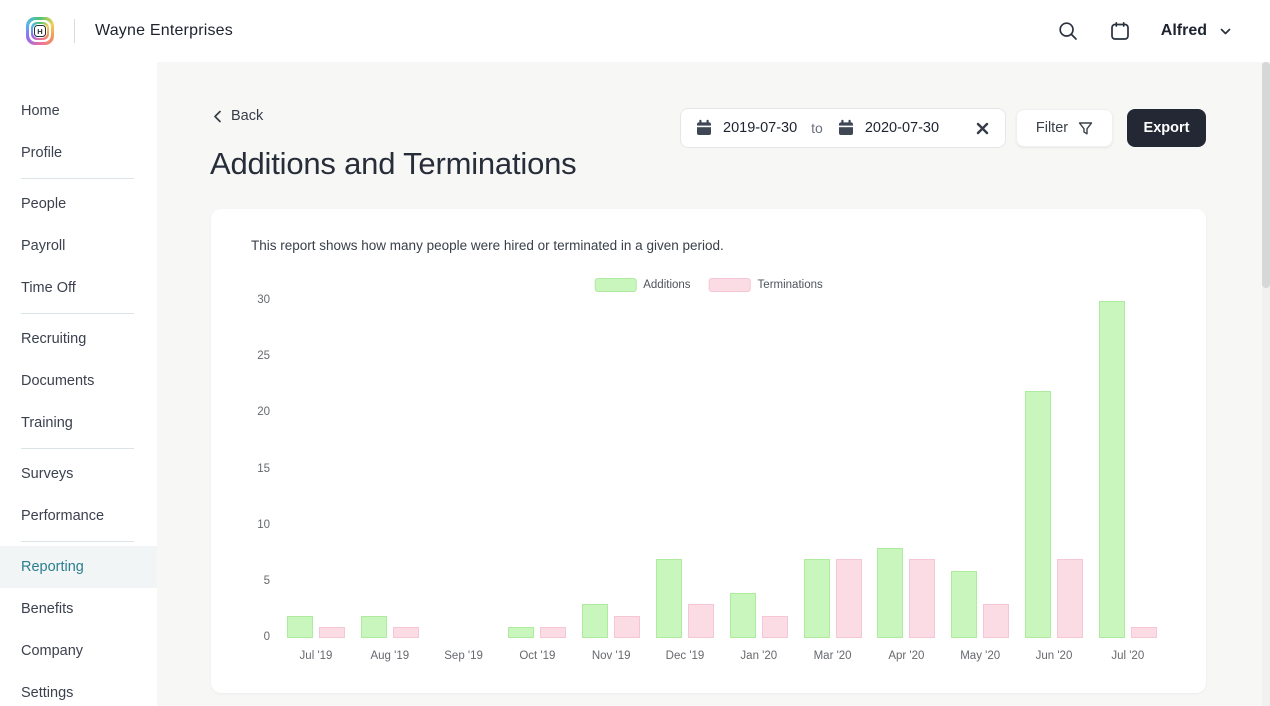 The width and height of the screenshot is (1270, 706). Describe the element at coordinates (1183, 30) in the screenshot. I see `user-name: Alfred` at that location.